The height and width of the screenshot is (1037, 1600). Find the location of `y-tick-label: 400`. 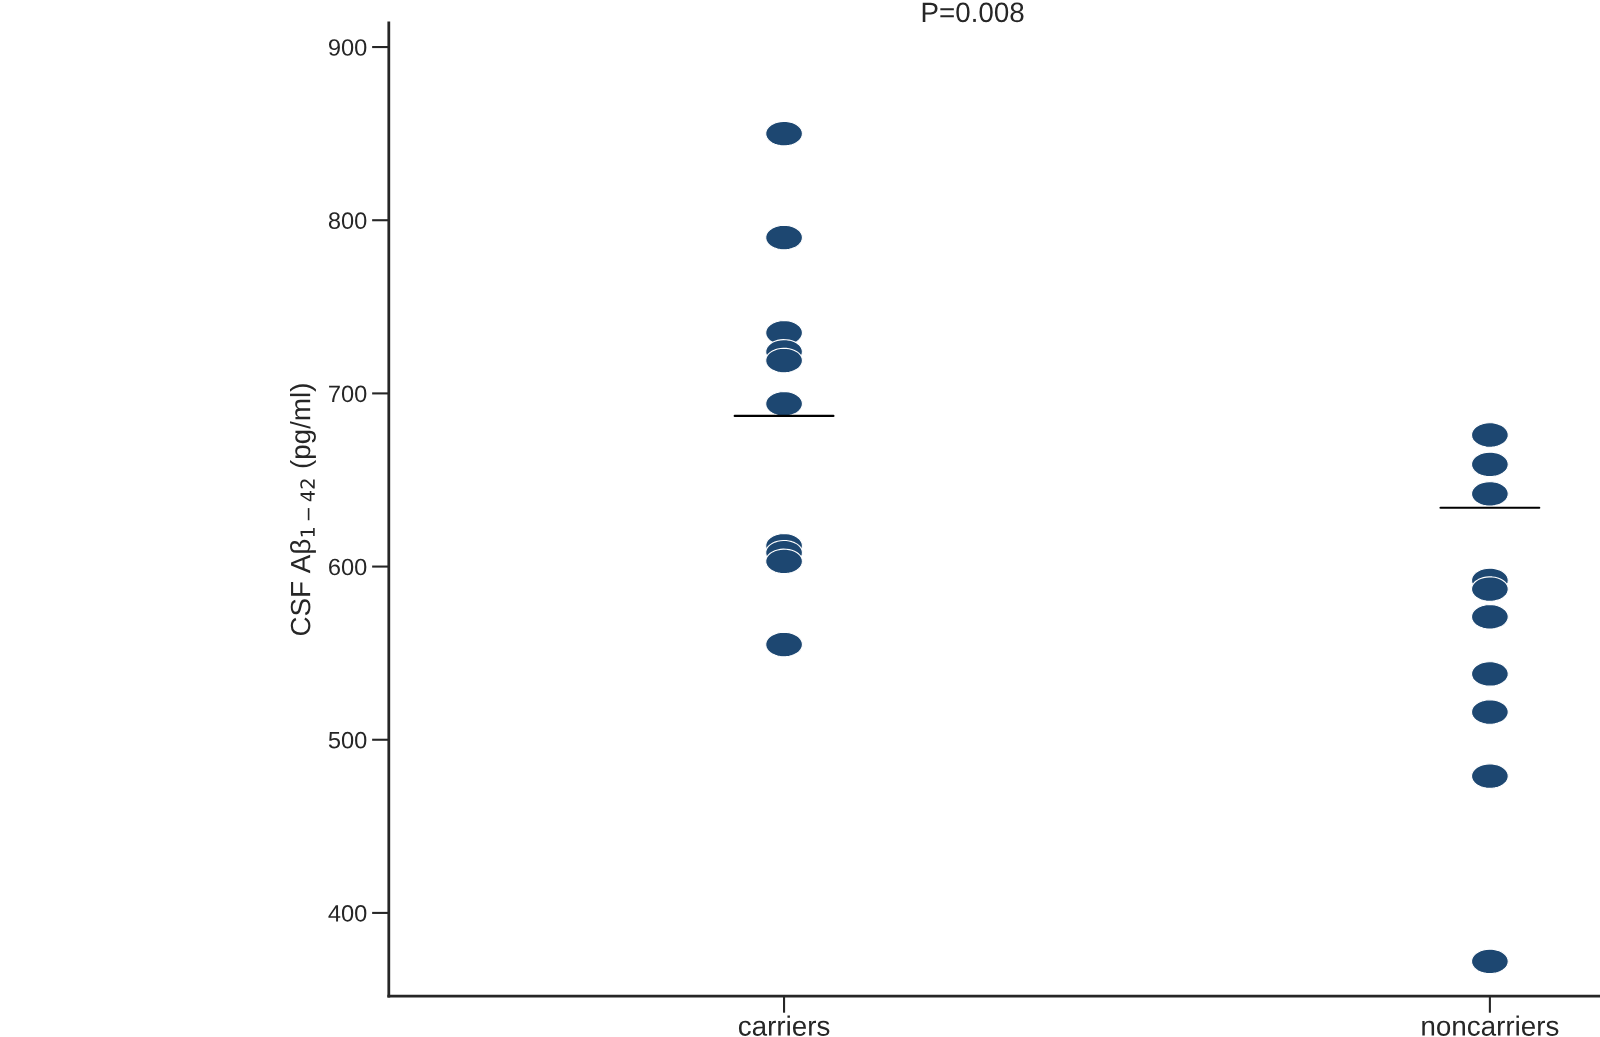

y-tick-label: 400 is located at coordinates (347, 913).